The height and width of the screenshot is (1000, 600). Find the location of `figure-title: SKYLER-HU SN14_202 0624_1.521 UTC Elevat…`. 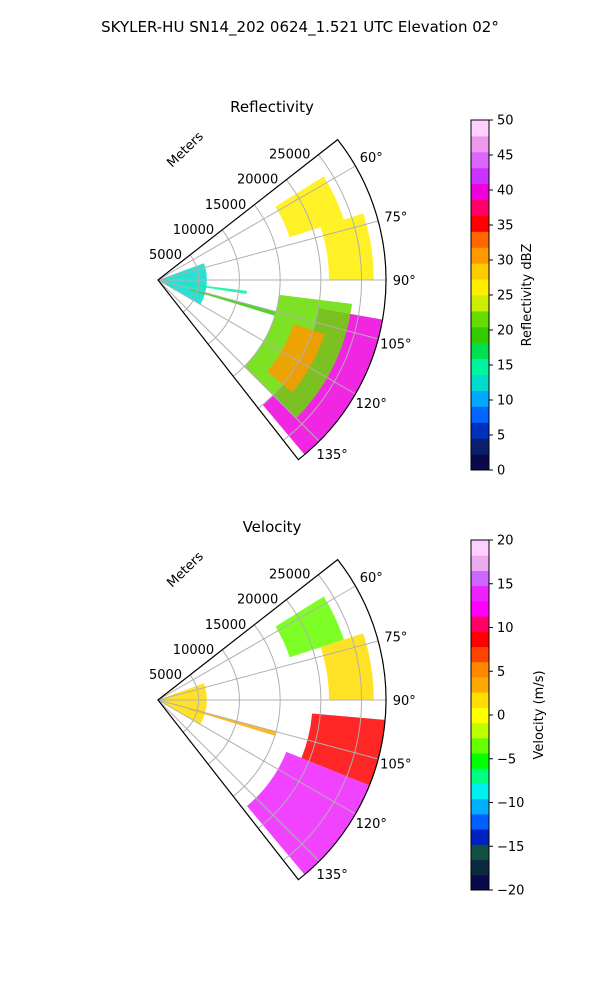

figure-title: SKYLER-HU SN14_202 0624_1.521 UTC Elevat… is located at coordinates (300, 27).